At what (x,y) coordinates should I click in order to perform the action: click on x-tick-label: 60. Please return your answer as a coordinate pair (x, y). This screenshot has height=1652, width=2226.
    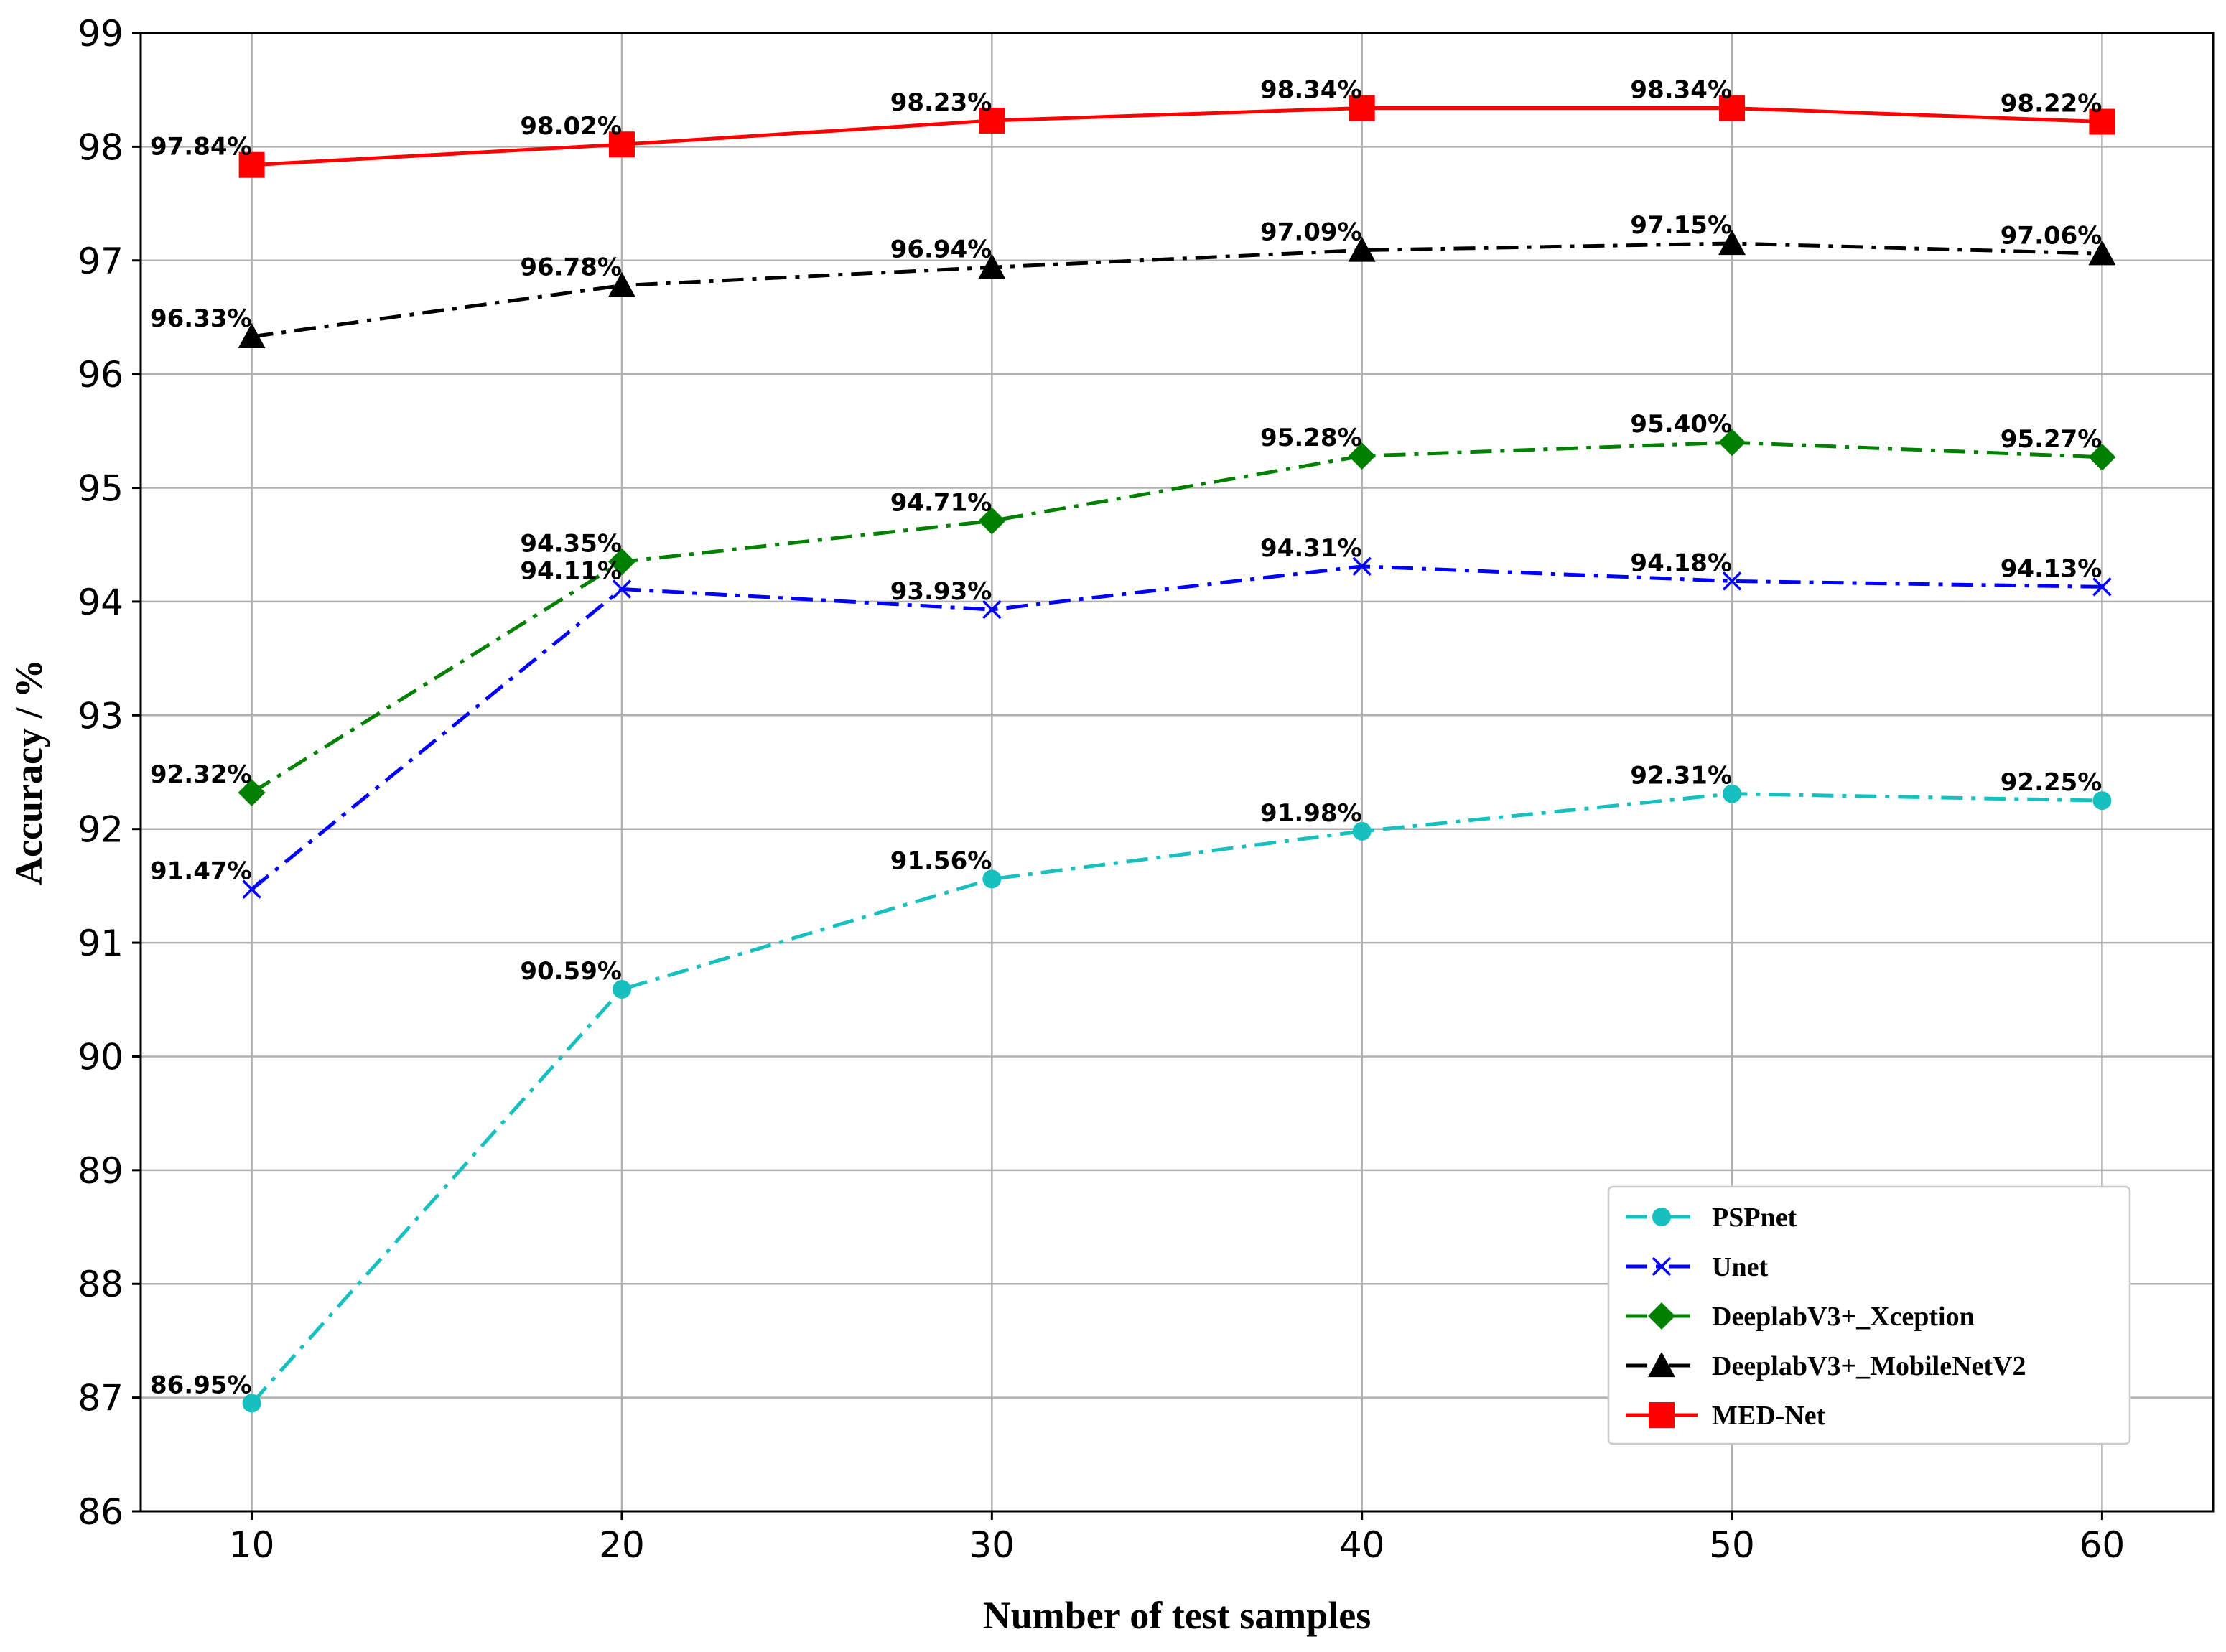
    Looking at the image, I should click on (2102, 1545).